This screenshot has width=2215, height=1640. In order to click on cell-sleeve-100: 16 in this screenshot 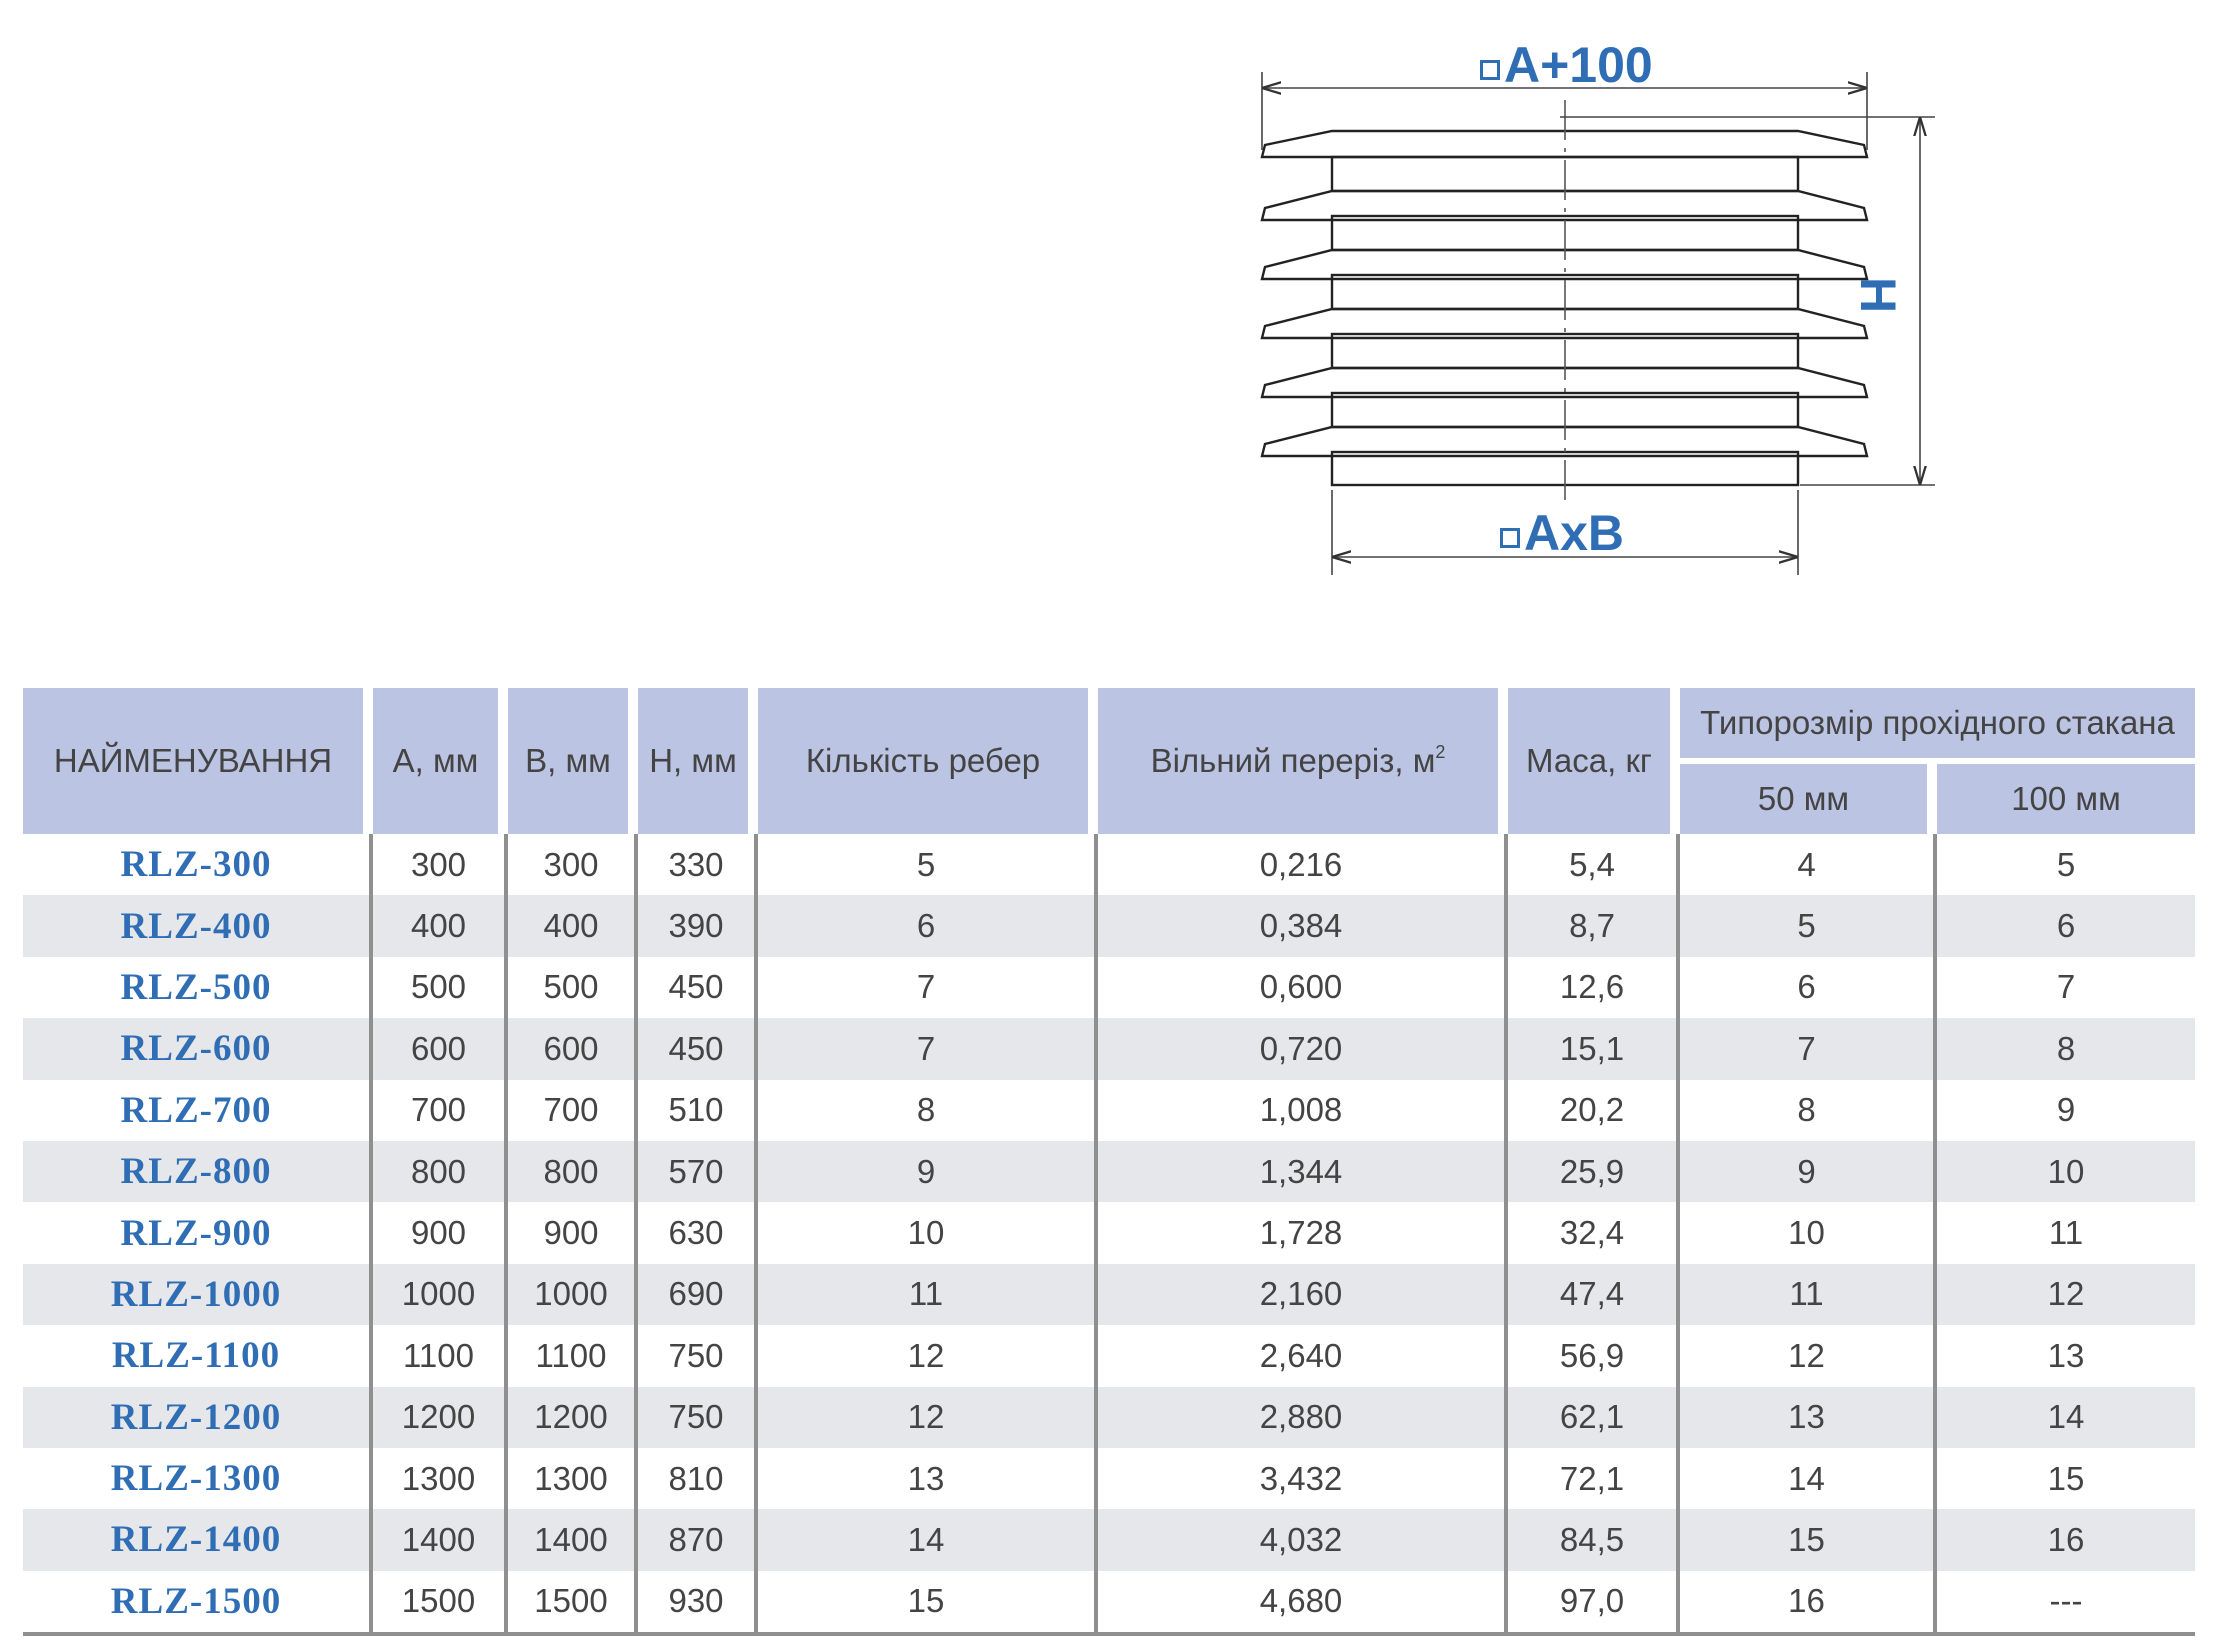, I will do `click(2066, 1540)`.